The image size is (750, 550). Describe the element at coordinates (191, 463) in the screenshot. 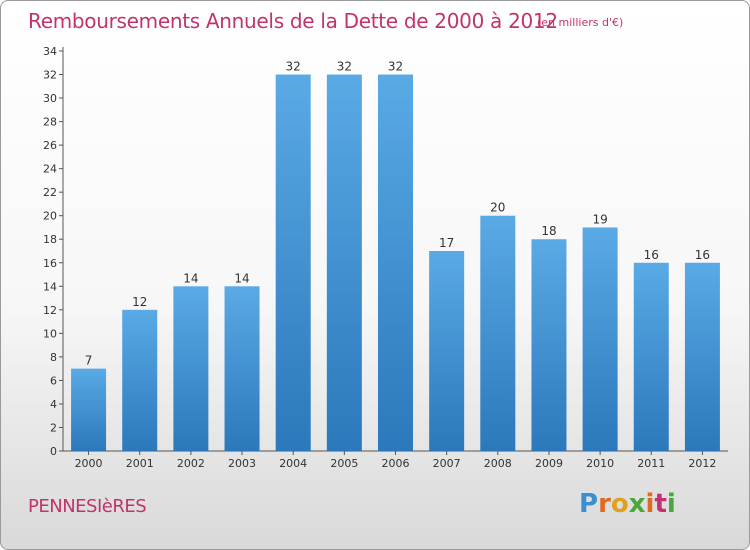

I see `x-tick-label: 2002` at that location.